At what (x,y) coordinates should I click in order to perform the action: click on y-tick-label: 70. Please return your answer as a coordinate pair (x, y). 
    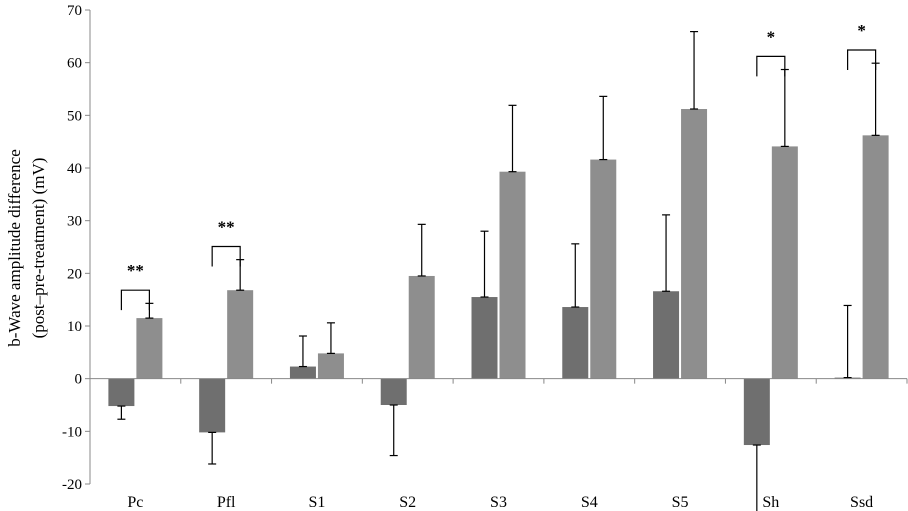
    Looking at the image, I should click on (74, 11).